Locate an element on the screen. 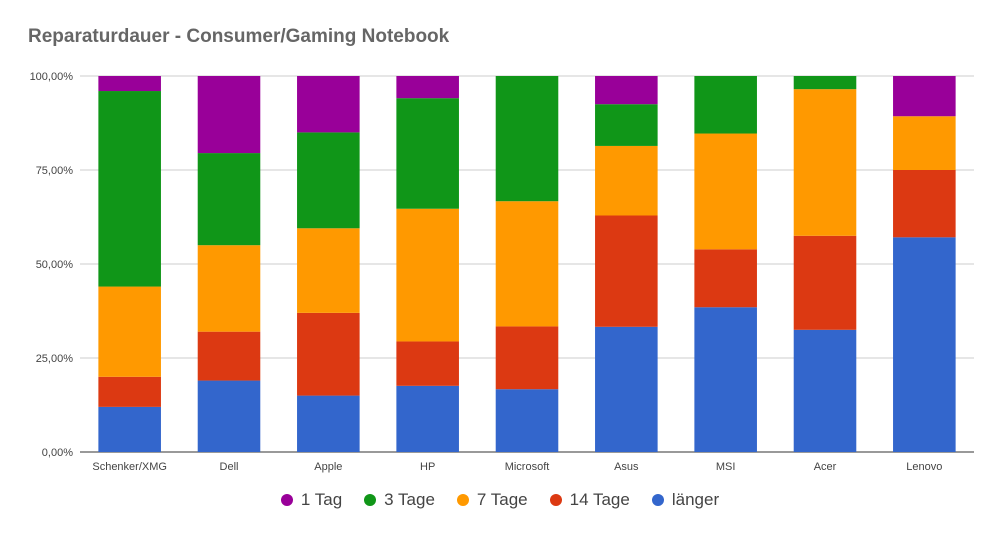 Image resolution: width=1000 pixels, height=540 pixels. y-tick-label: 25,00% is located at coordinates (55, 359).